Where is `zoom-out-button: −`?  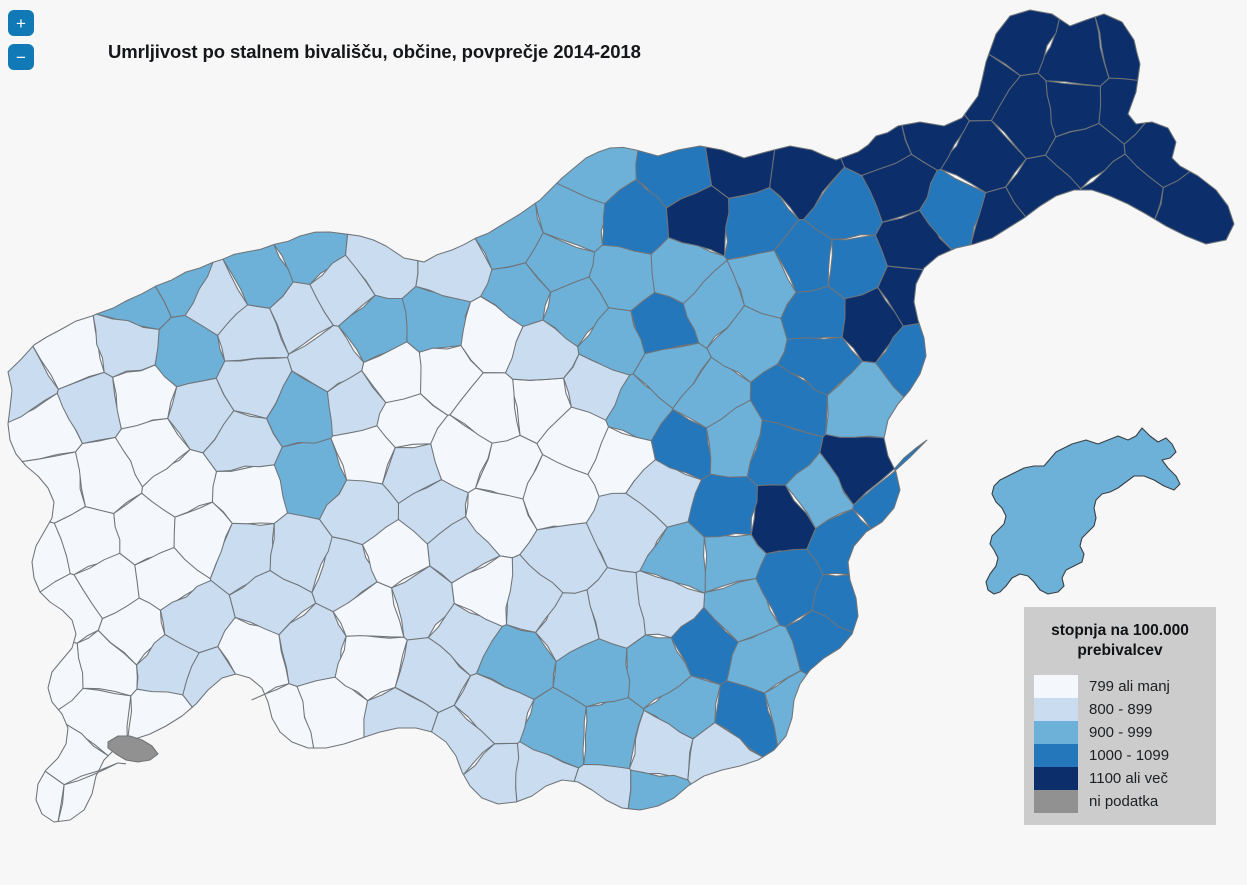 zoom-out-button: − is located at coordinates (21, 57).